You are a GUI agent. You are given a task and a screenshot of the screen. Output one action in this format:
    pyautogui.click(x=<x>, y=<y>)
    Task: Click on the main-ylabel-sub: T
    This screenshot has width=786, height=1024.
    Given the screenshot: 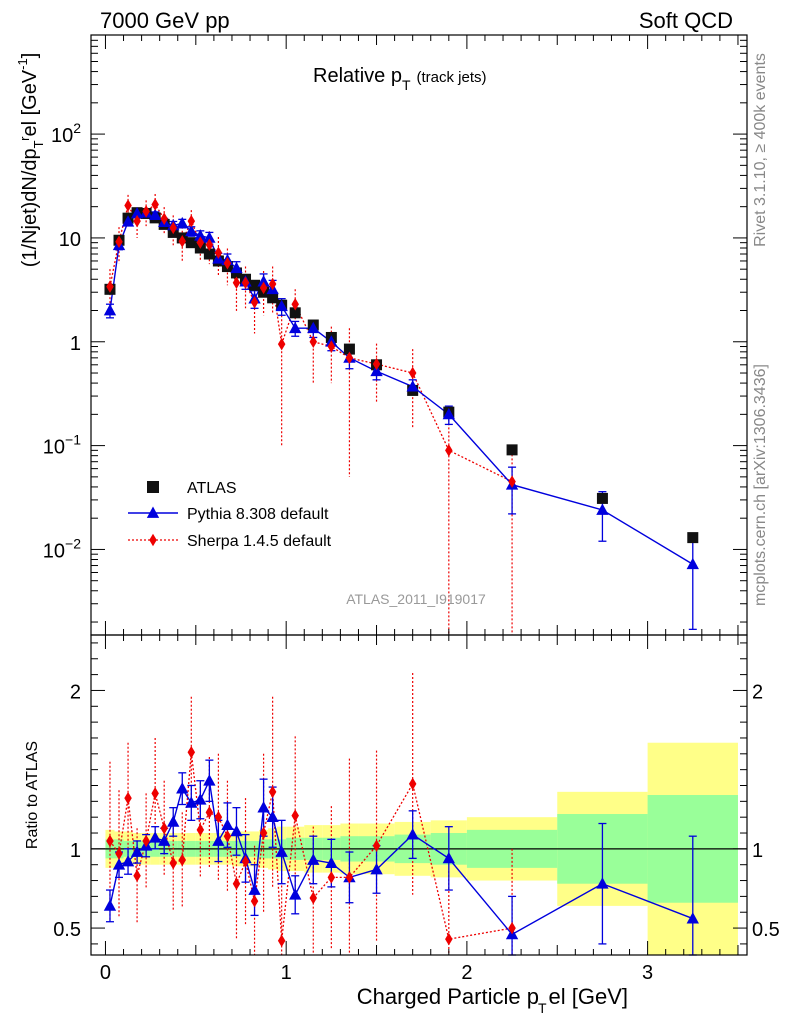 What is the action you would take?
    pyautogui.click(x=38, y=144)
    